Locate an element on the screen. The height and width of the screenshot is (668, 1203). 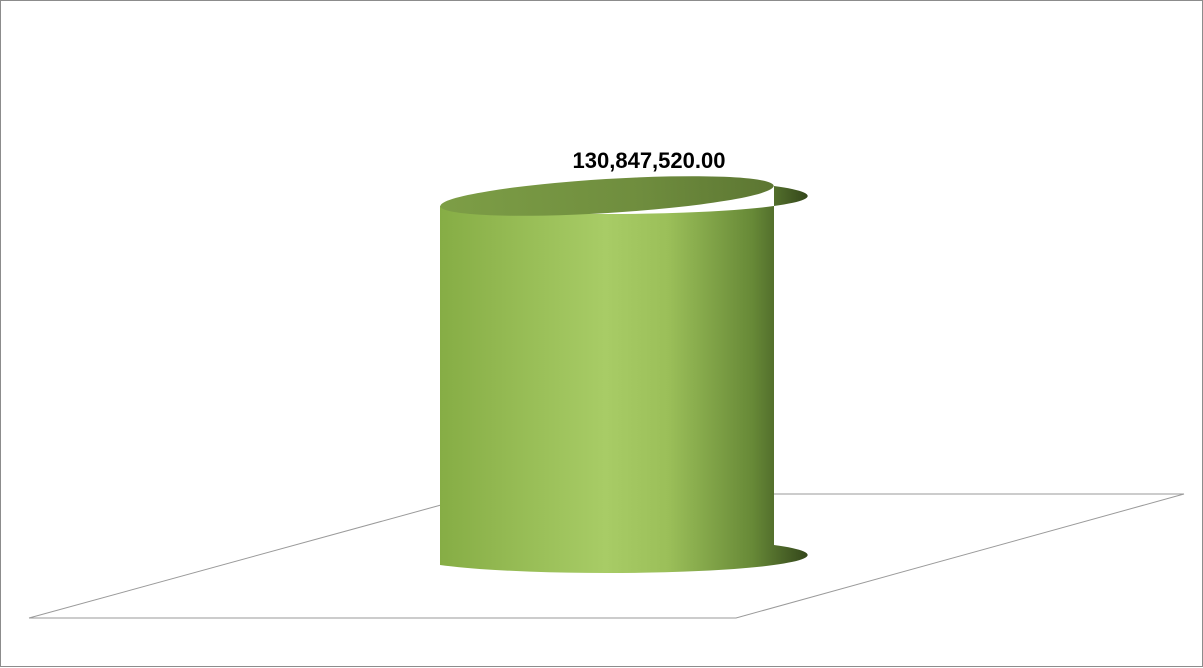
data-label-value: 130,847,520.00 is located at coordinates (649, 160).